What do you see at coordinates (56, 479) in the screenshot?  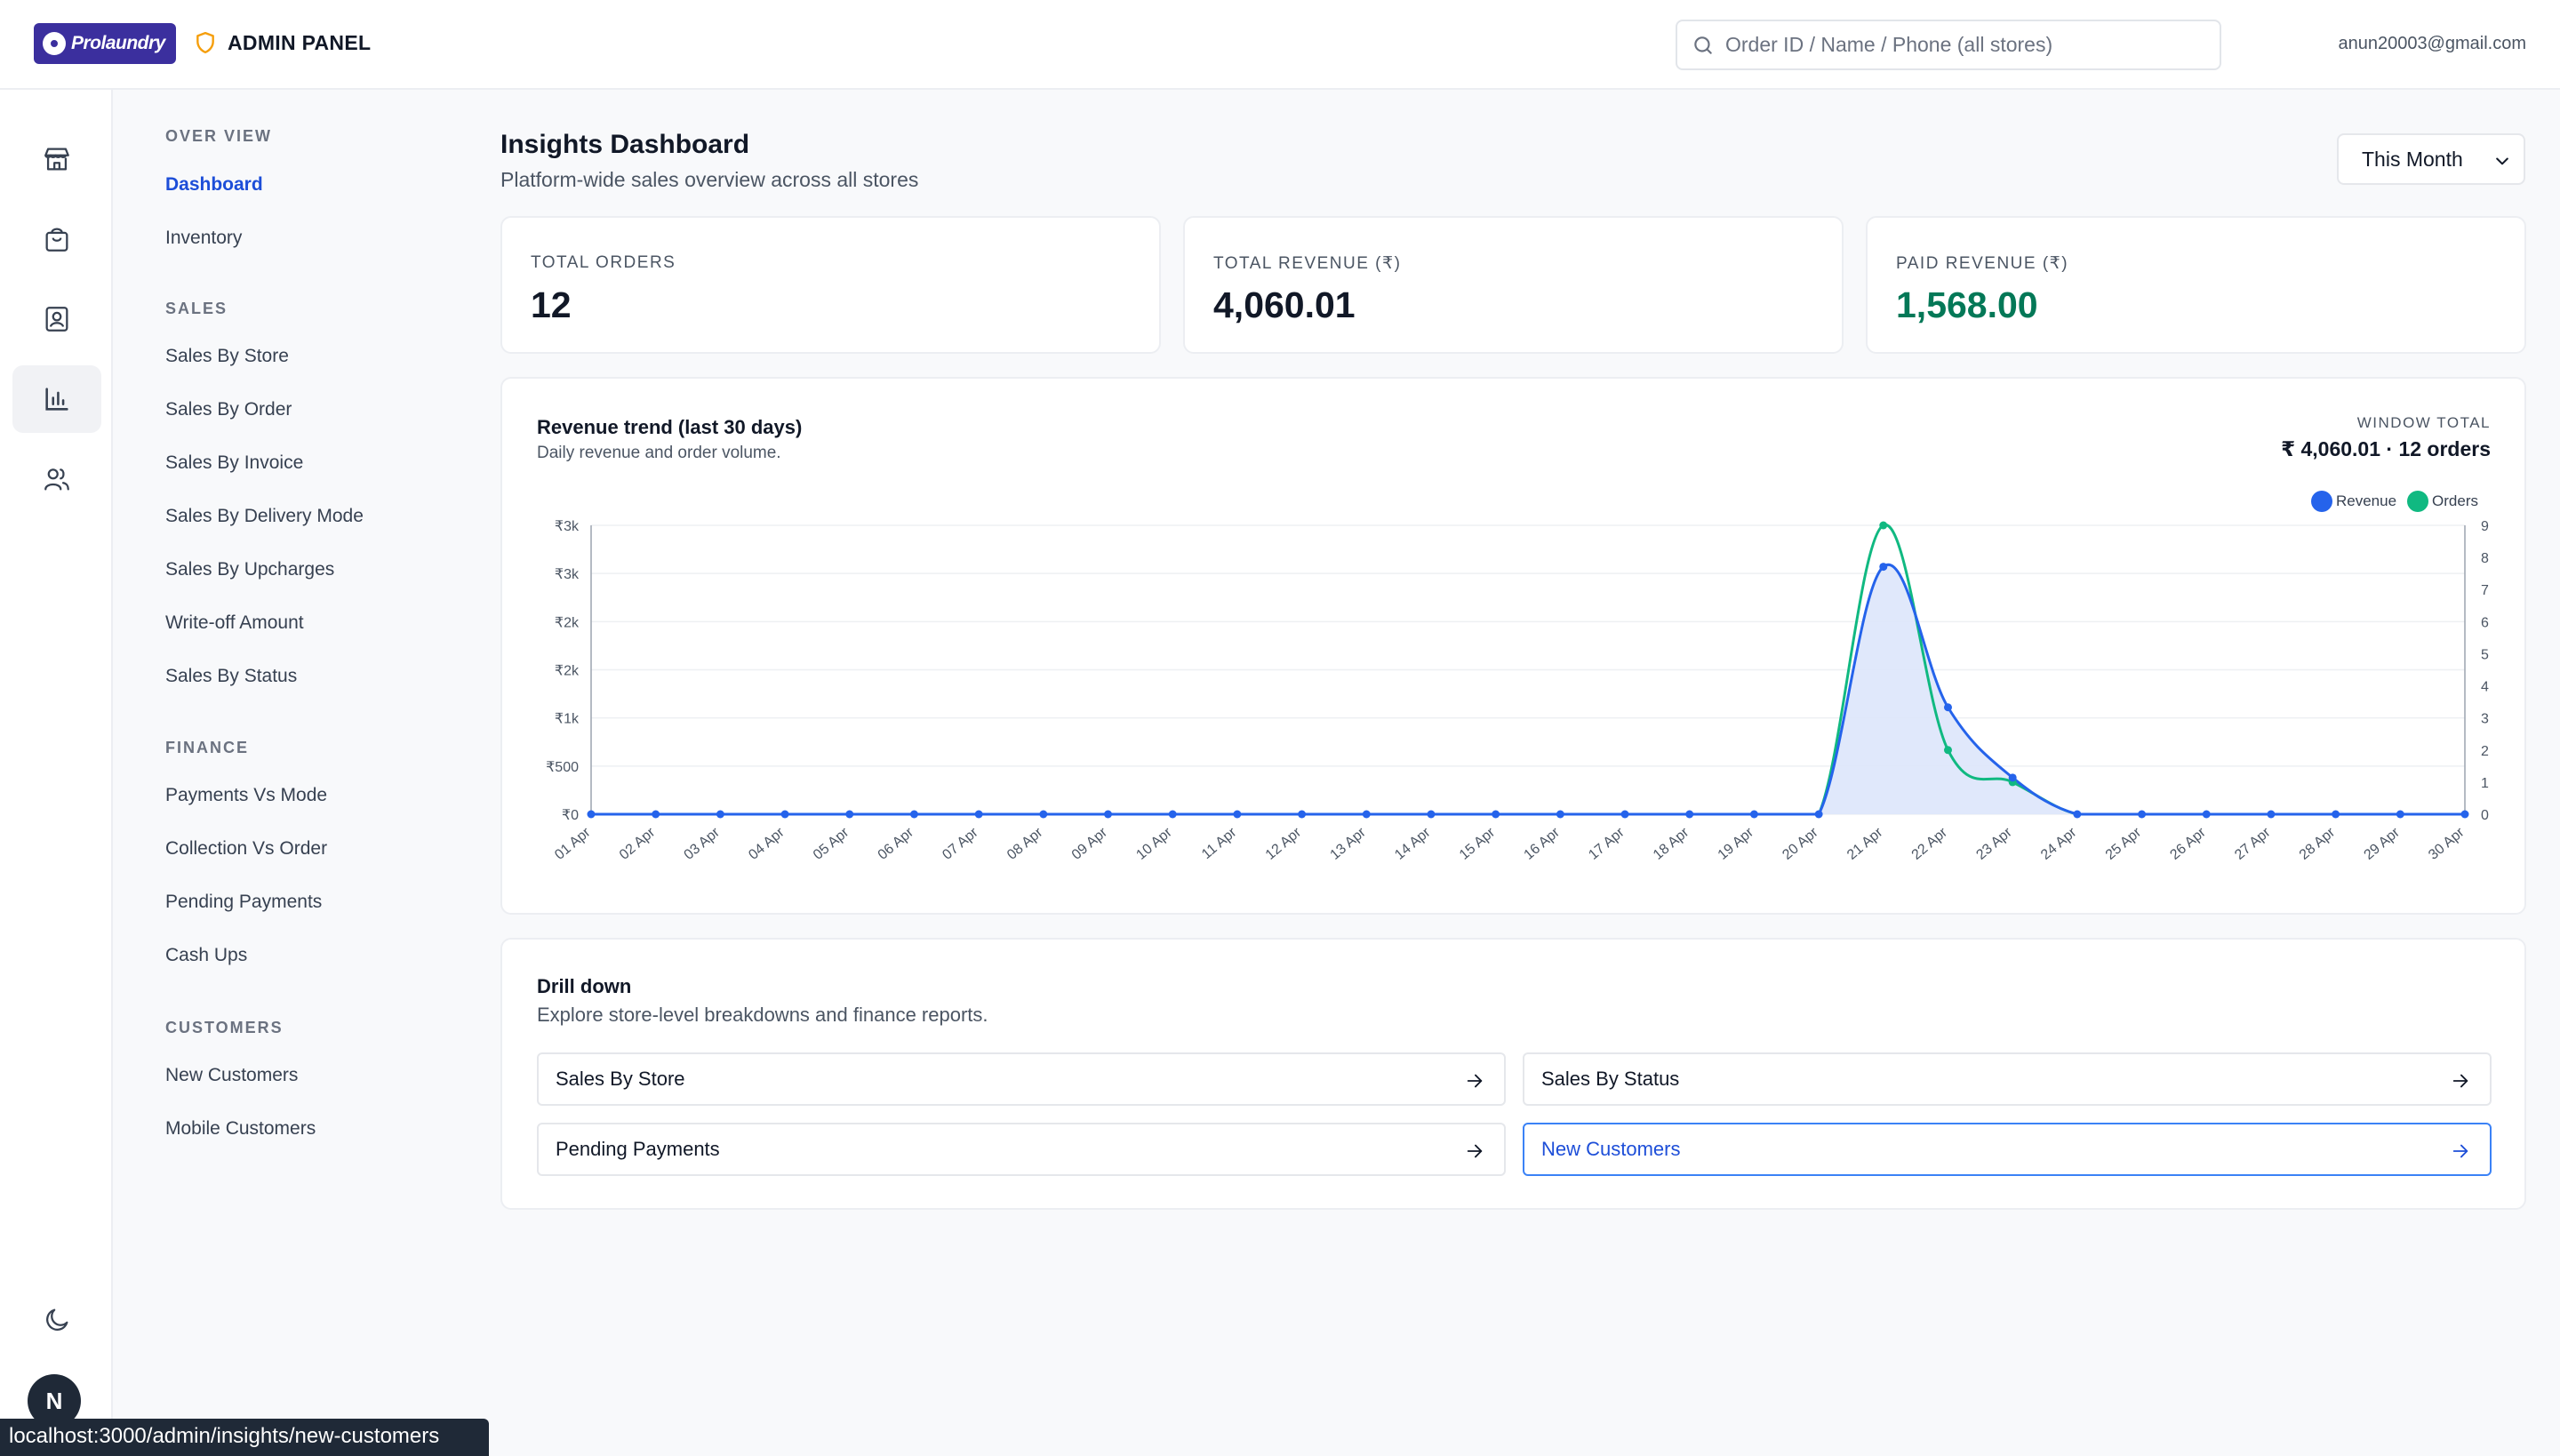 I see `rail-users-button` at bounding box center [56, 479].